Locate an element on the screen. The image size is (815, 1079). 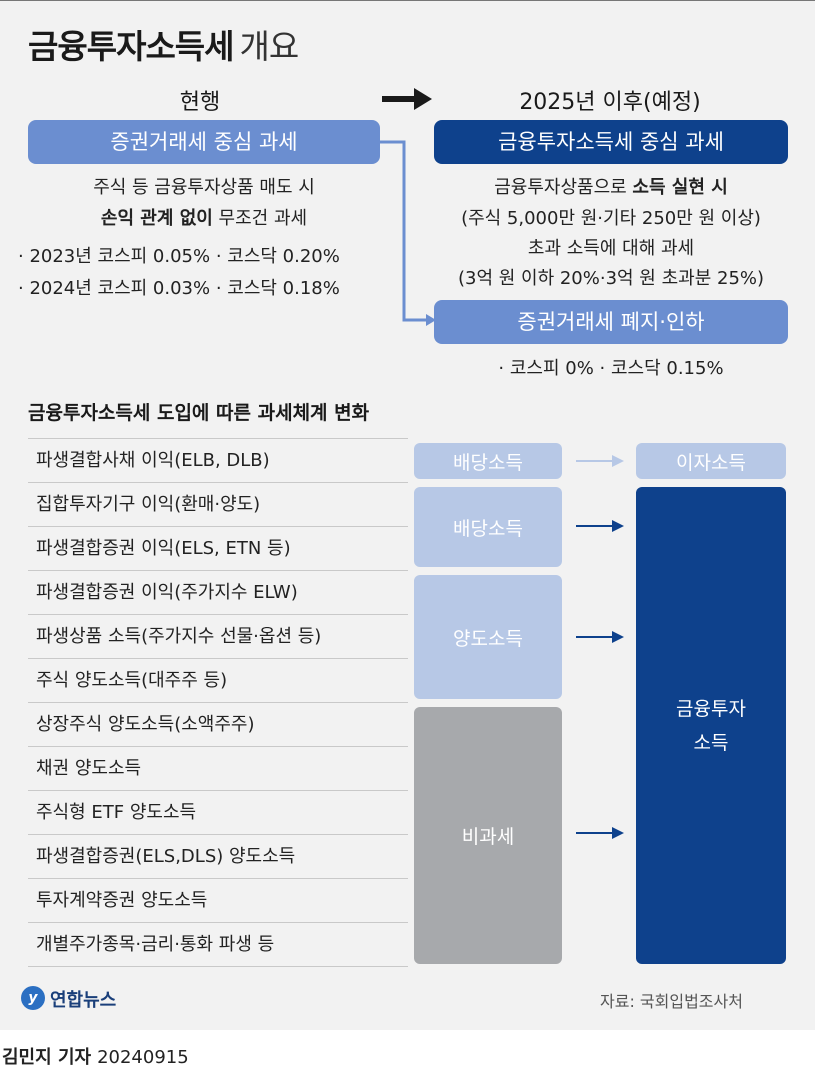
current-desc-line2: 손익 관계 없이 무조건 과세 is located at coordinates (204, 218).